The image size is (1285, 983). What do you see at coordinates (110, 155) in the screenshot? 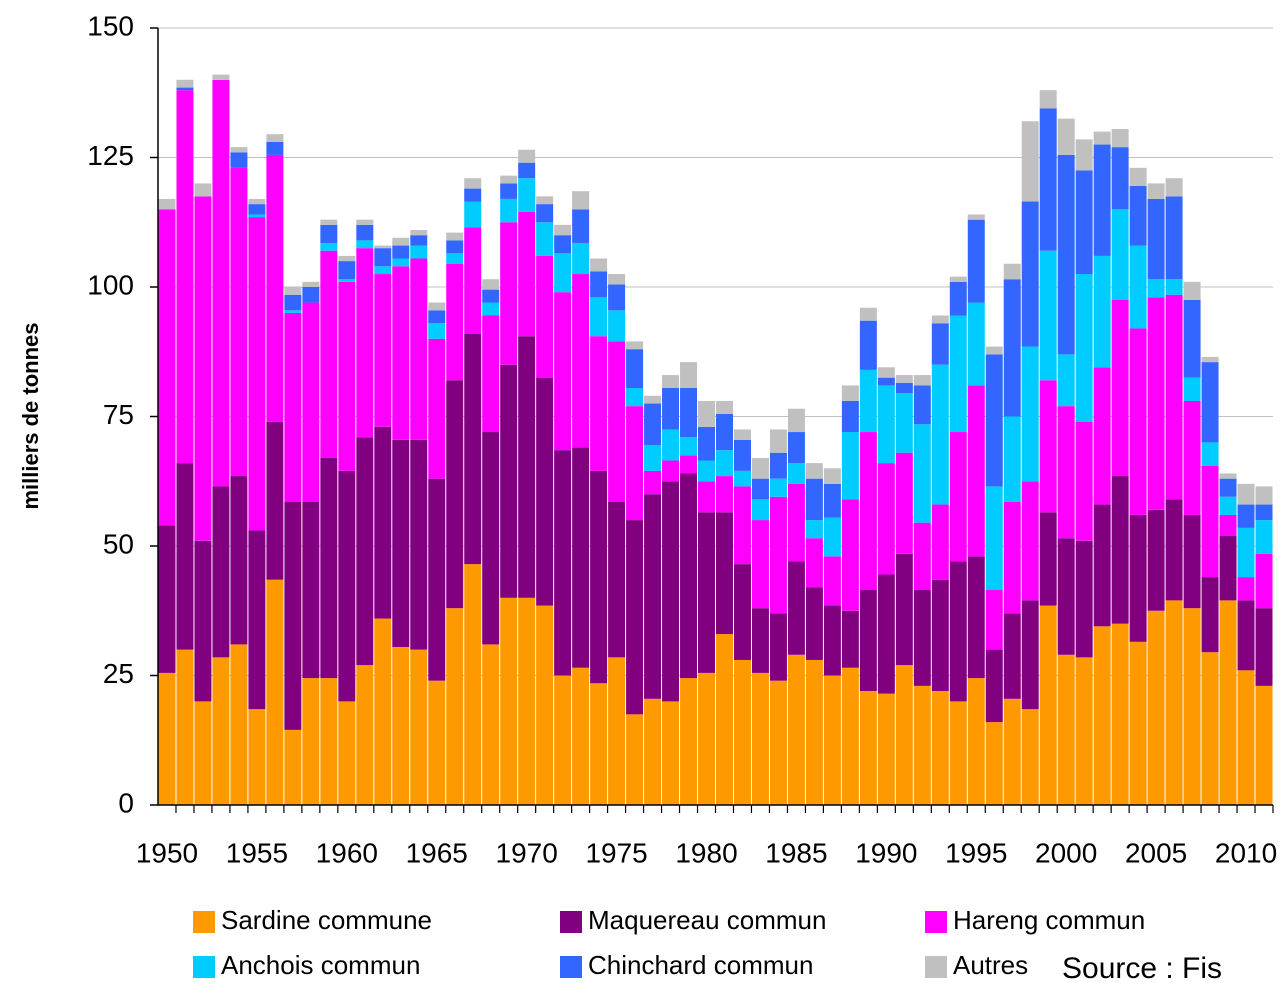
I see `y-tick-label: 125` at bounding box center [110, 155].